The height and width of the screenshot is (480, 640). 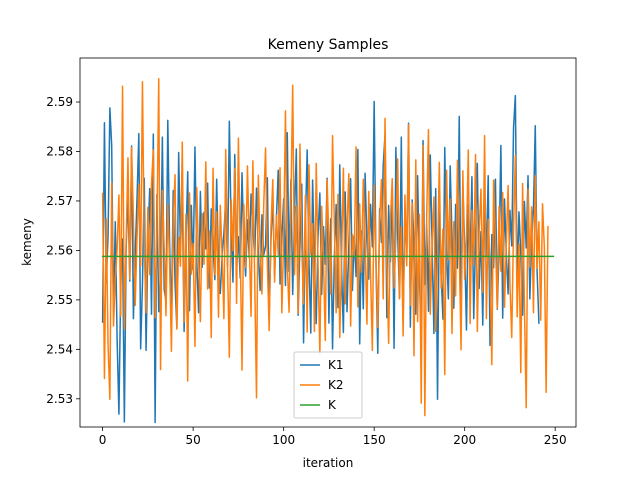 What do you see at coordinates (59, 102) in the screenshot?
I see `y-tick-label: 2.59` at bounding box center [59, 102].